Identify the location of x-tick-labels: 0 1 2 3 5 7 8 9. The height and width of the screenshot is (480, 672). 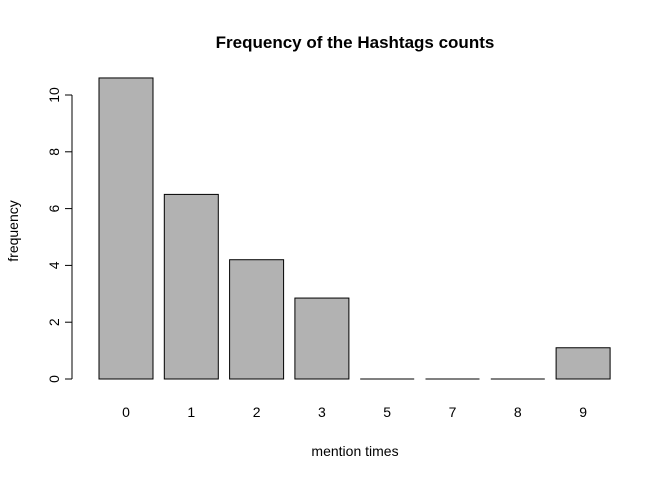
(354, 412).